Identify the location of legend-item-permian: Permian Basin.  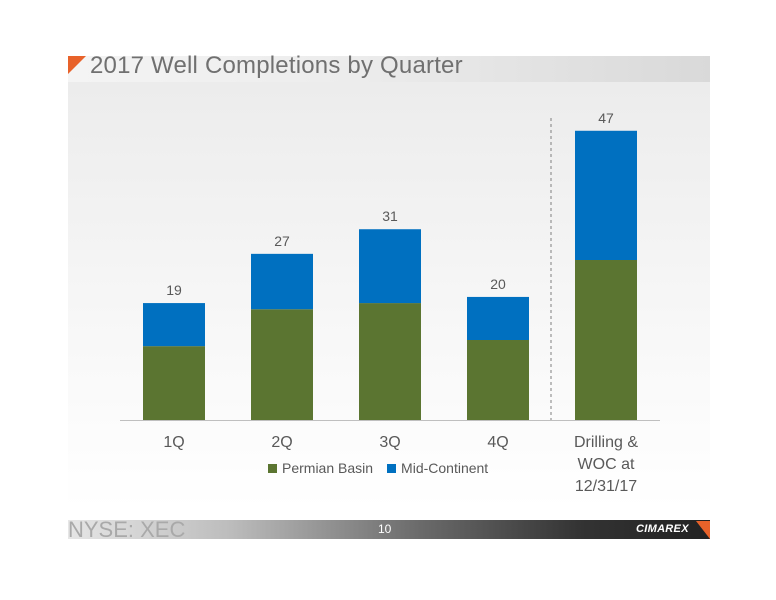
(320, 468).